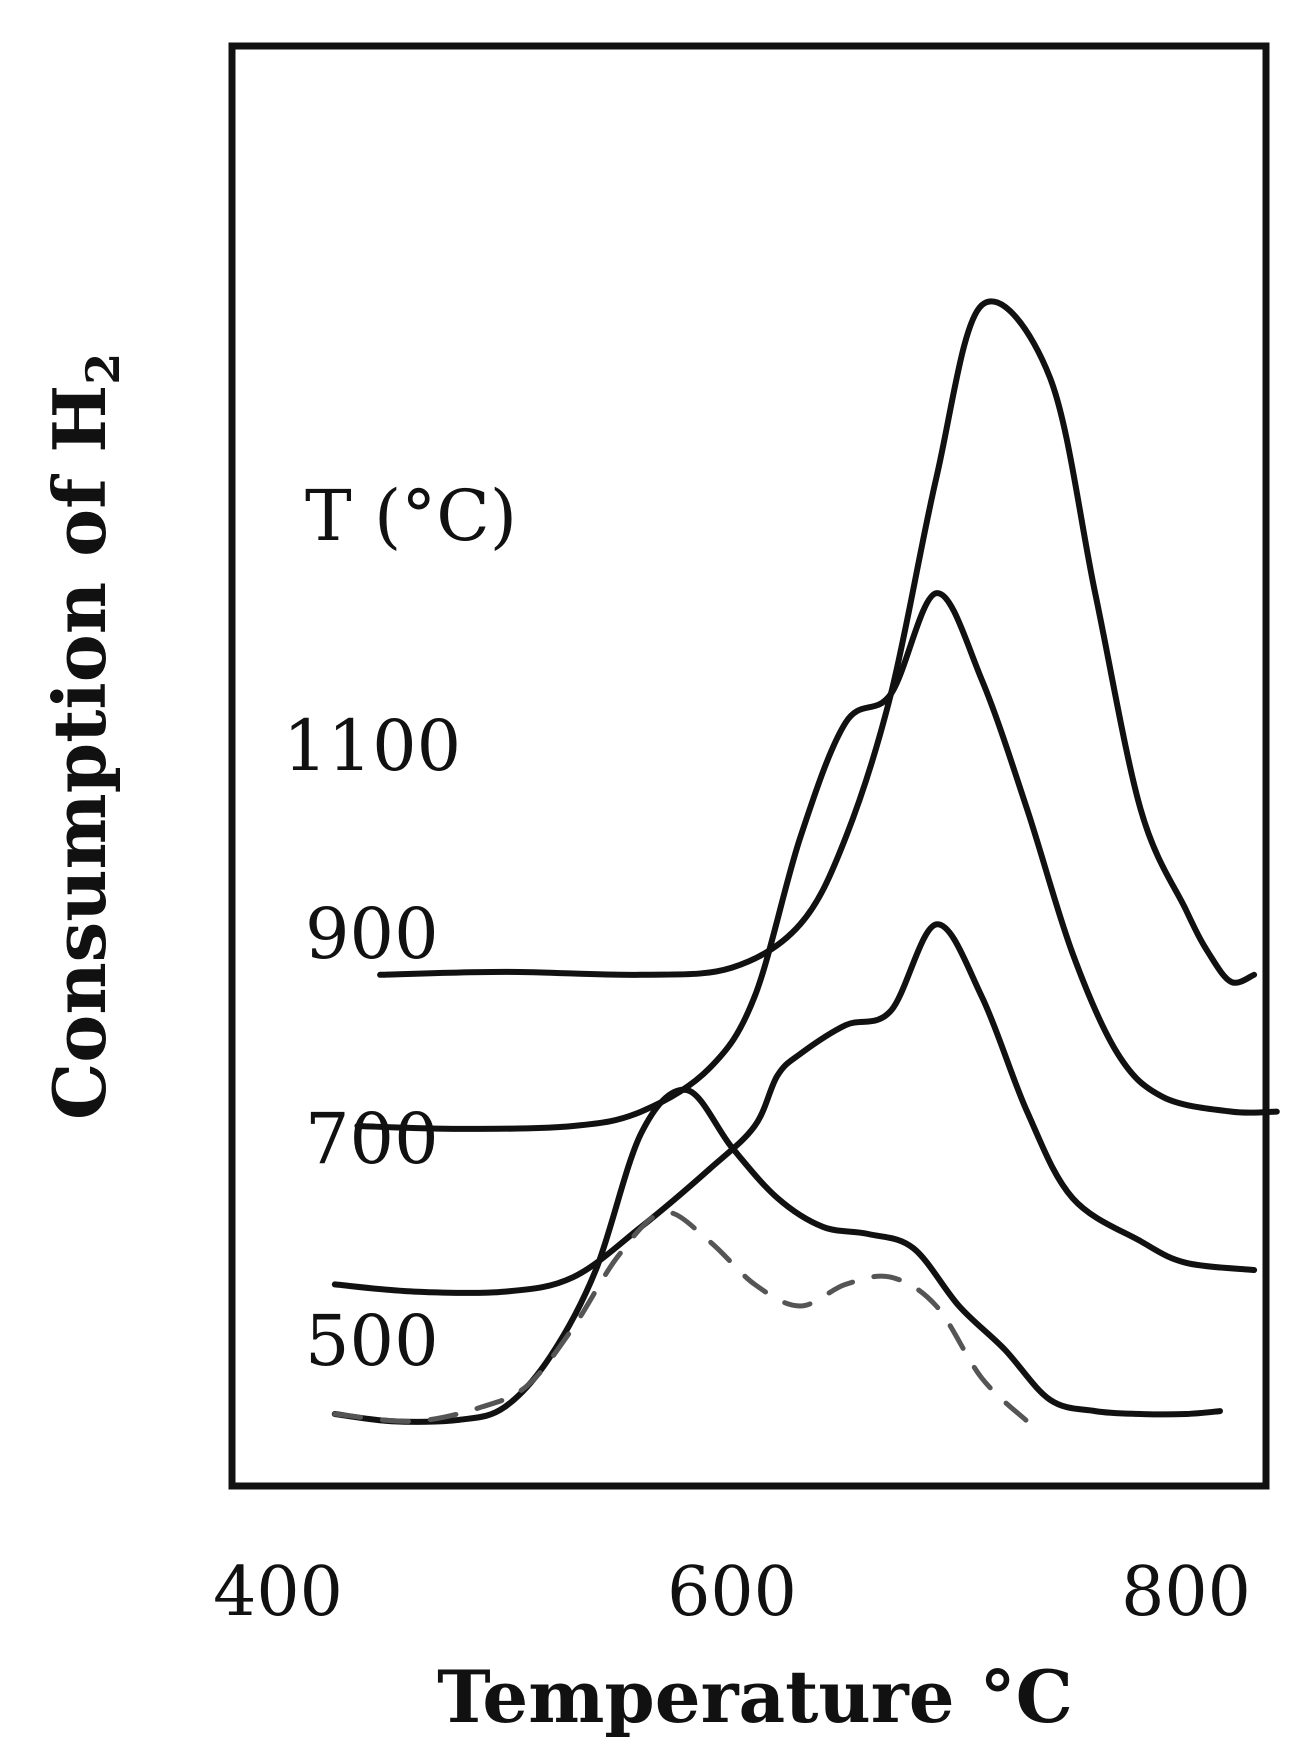 This screenshot has height=1746, width=1299. Describe the element at coordinates (79, 752) in the screenshot. I see `y-axis-label-main: Consumption of H` at that location.